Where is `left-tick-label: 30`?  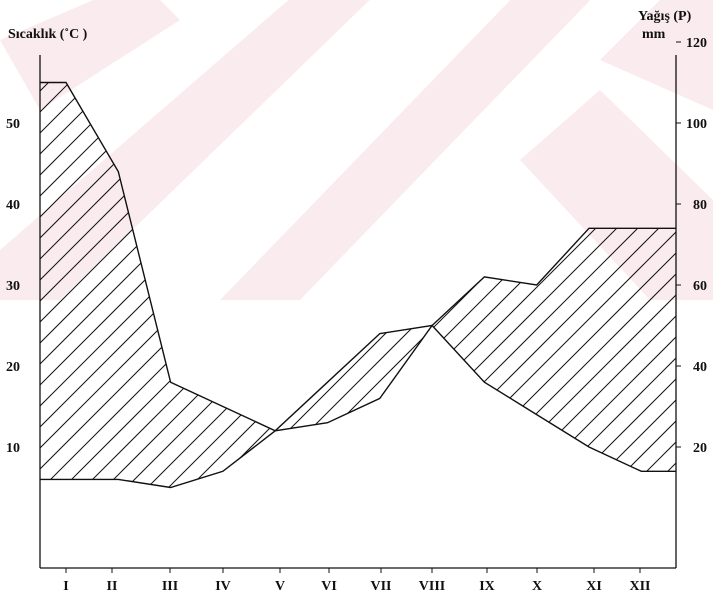 left-tick-label: 30 is located at coordinates (13, 286).